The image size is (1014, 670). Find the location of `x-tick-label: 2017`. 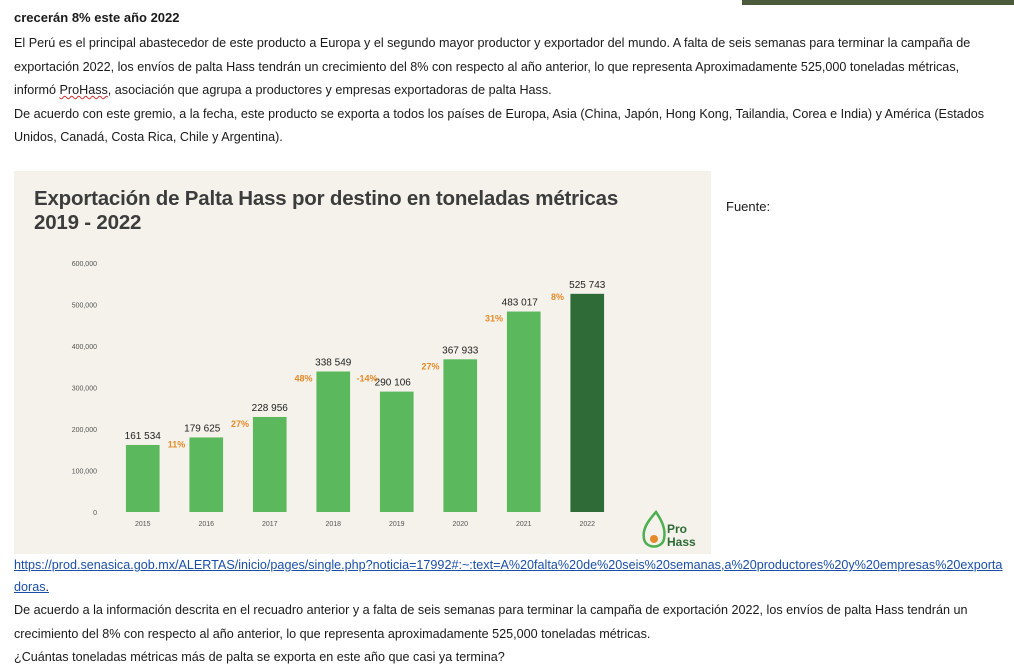

x-tick-label: 2017 is located at coordinates (270, 524).